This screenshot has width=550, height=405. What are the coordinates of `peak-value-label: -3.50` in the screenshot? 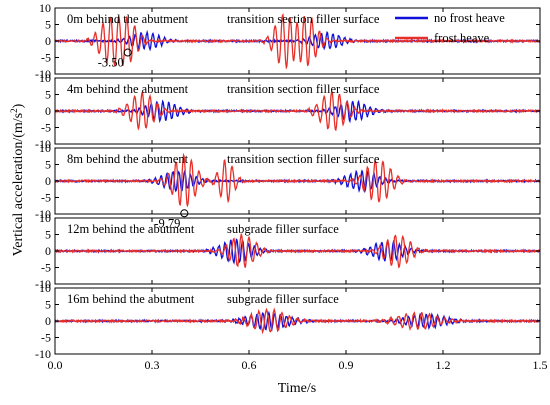 It's located at (111, 63).